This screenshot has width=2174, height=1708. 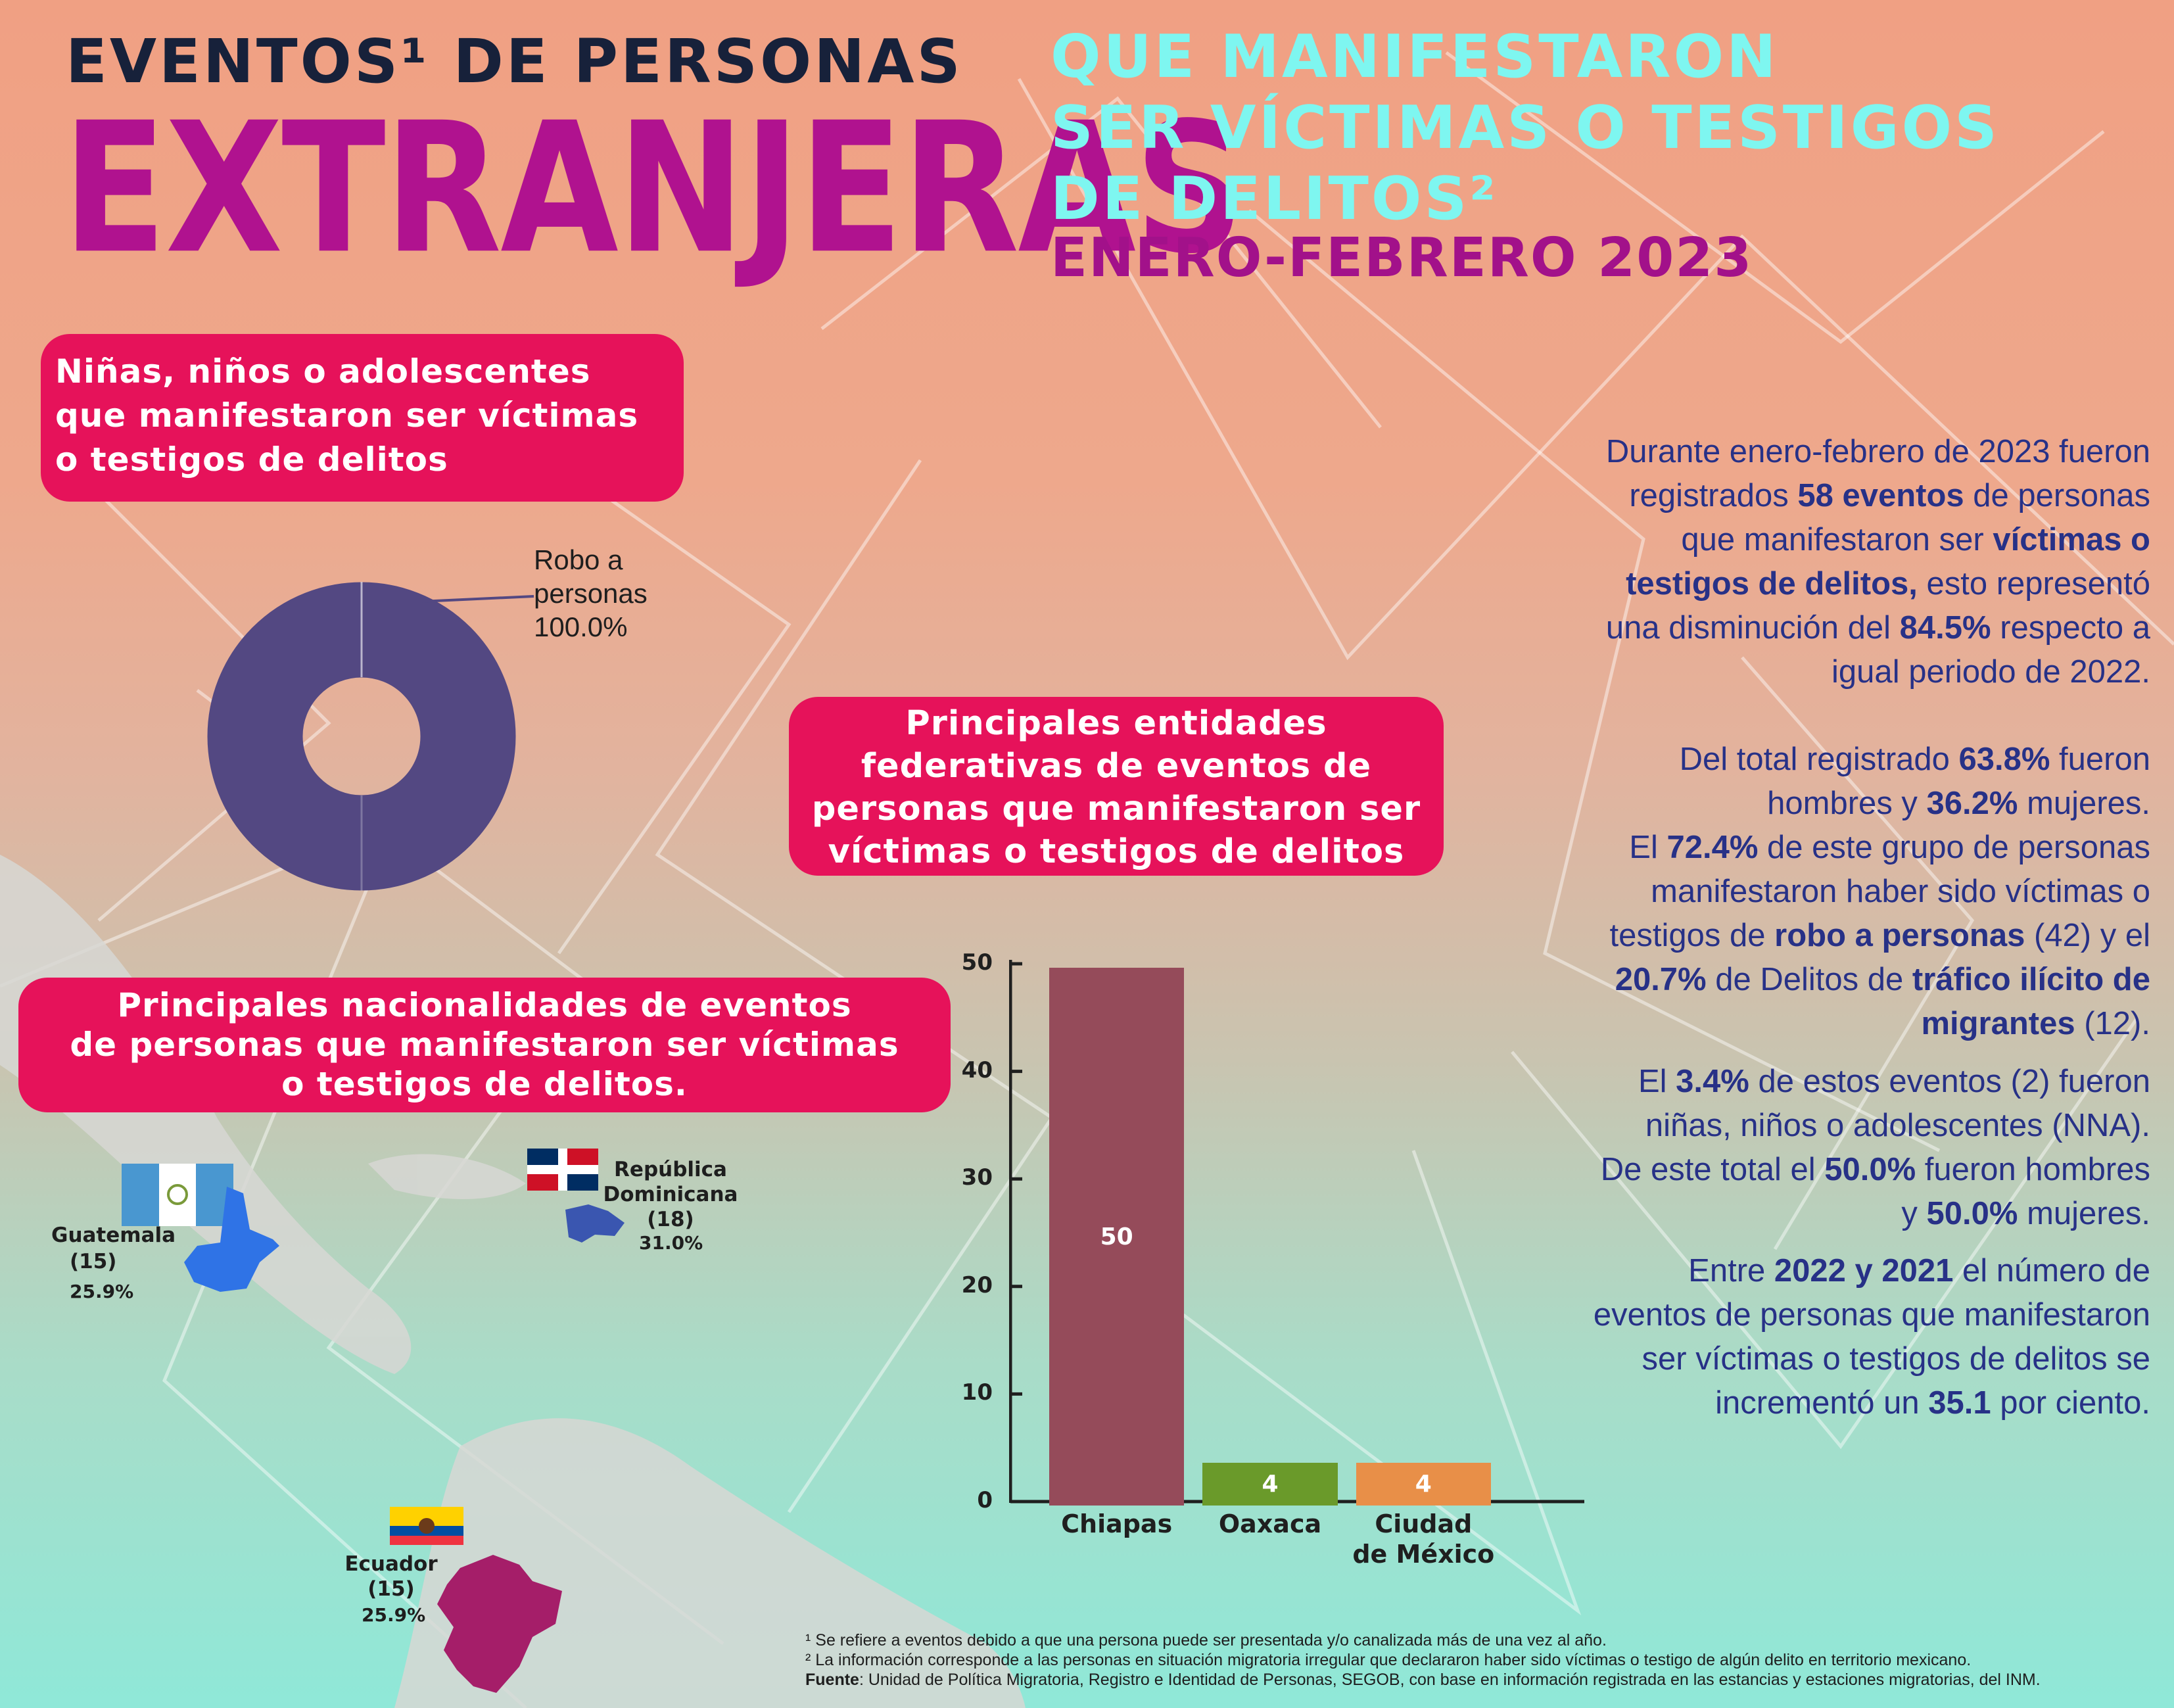 I want to click on states-title-line: federativas de eventos de, so click(x=1116, y=766).